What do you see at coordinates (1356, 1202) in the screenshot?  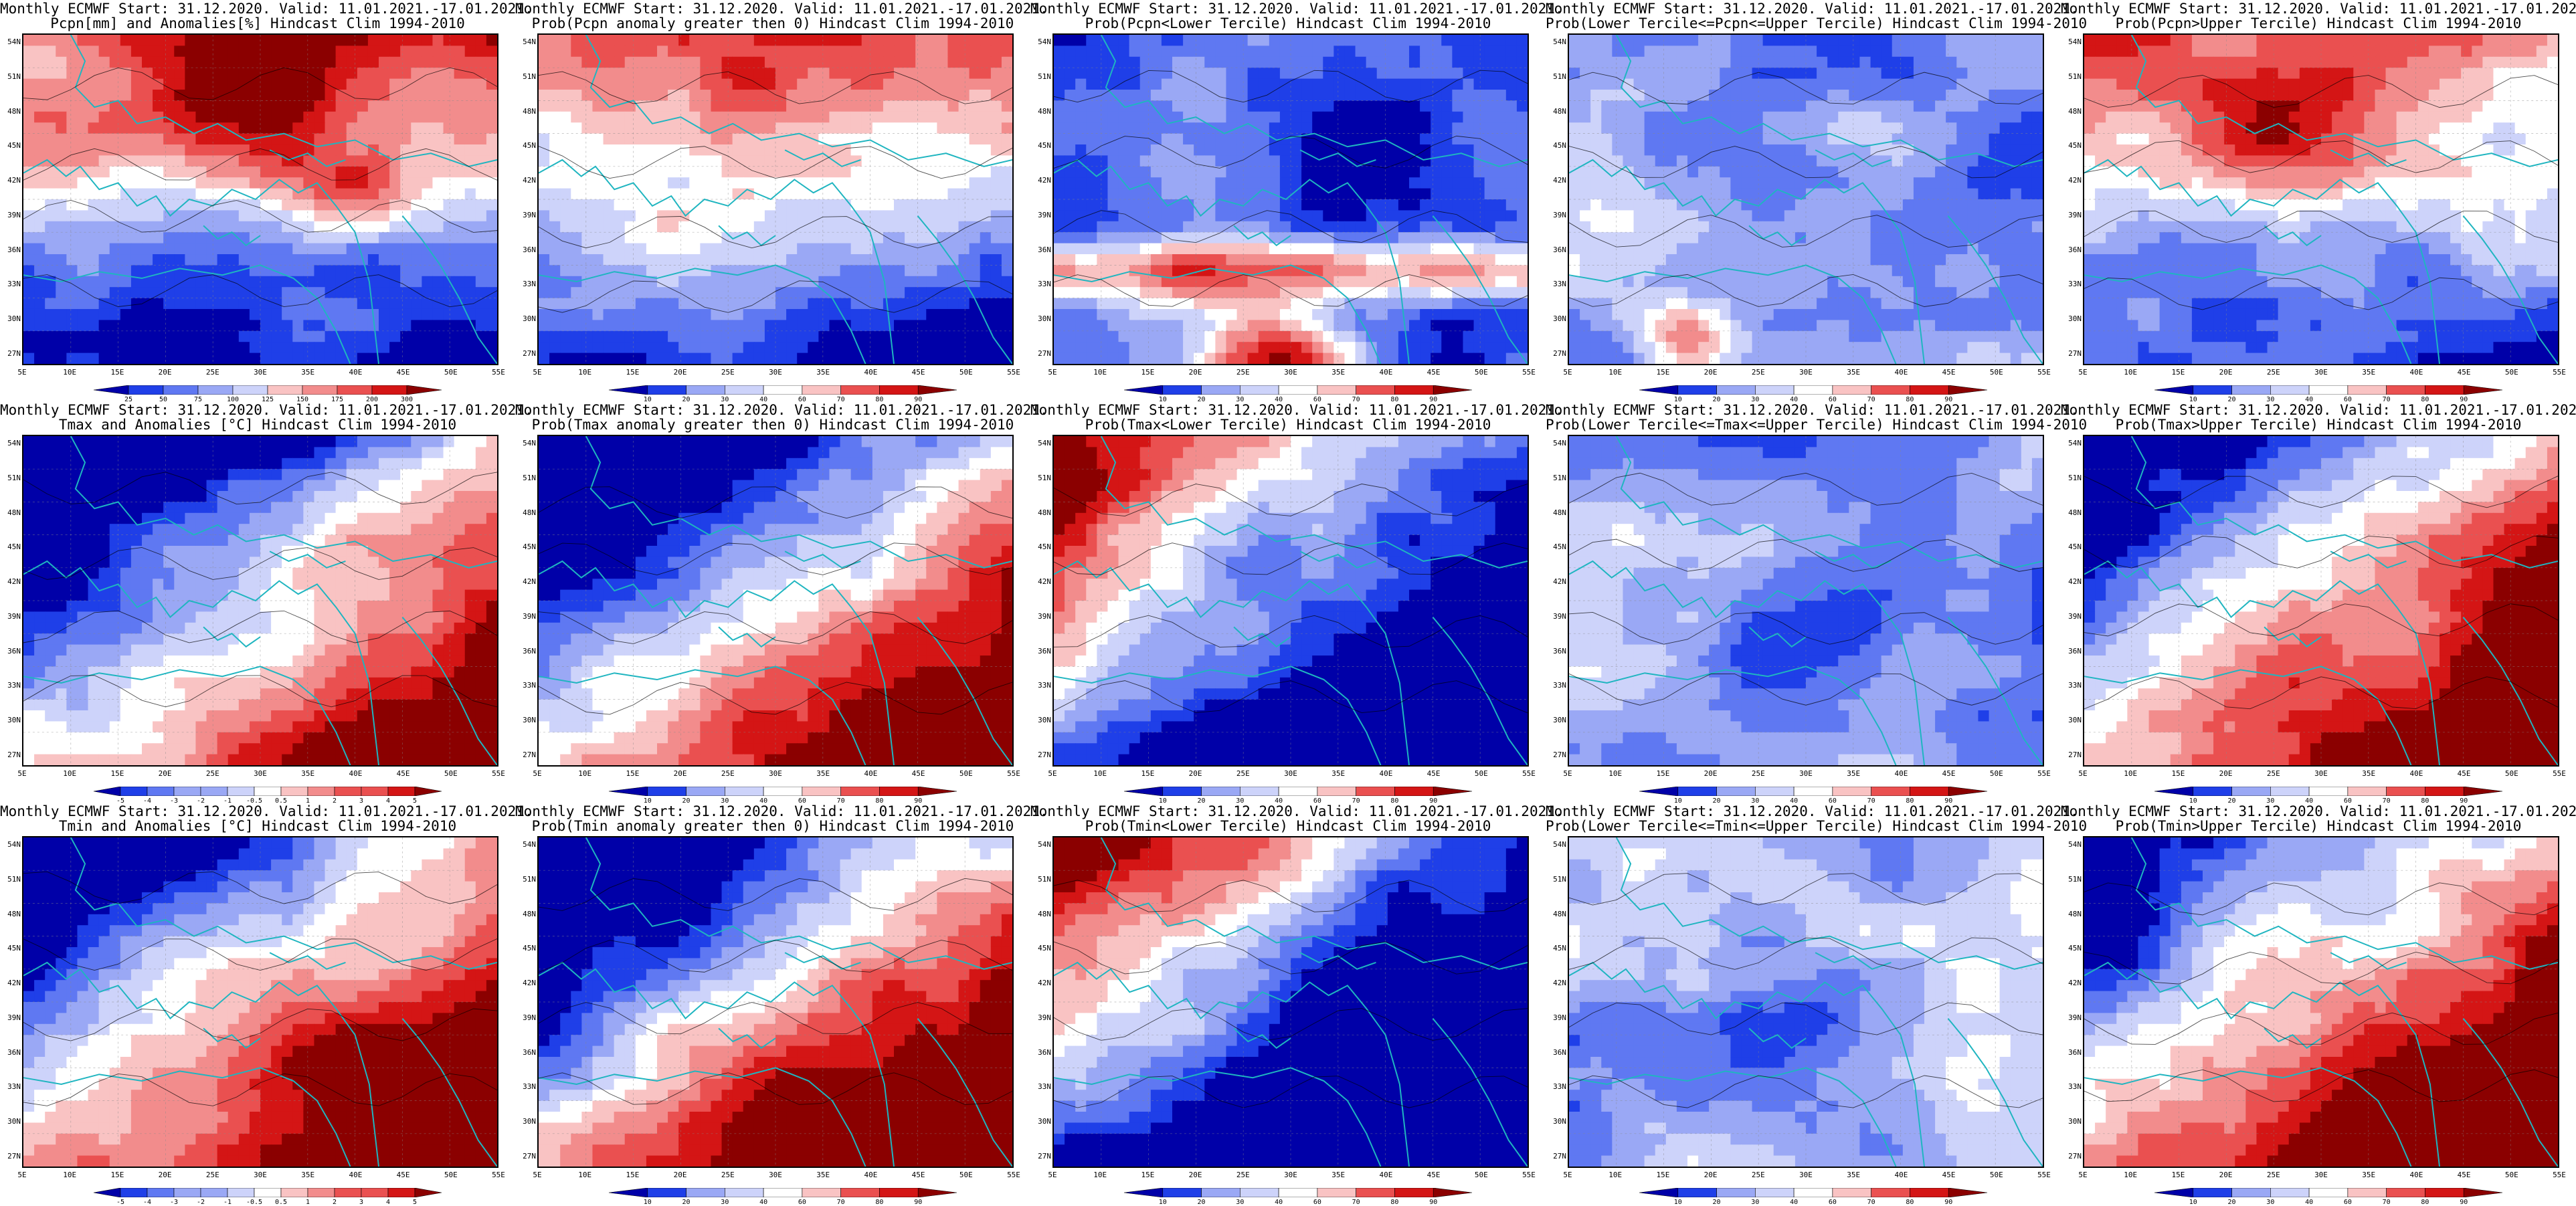 I see `colorbar-tick-label: 70` at bounding box center [1356, 1202].